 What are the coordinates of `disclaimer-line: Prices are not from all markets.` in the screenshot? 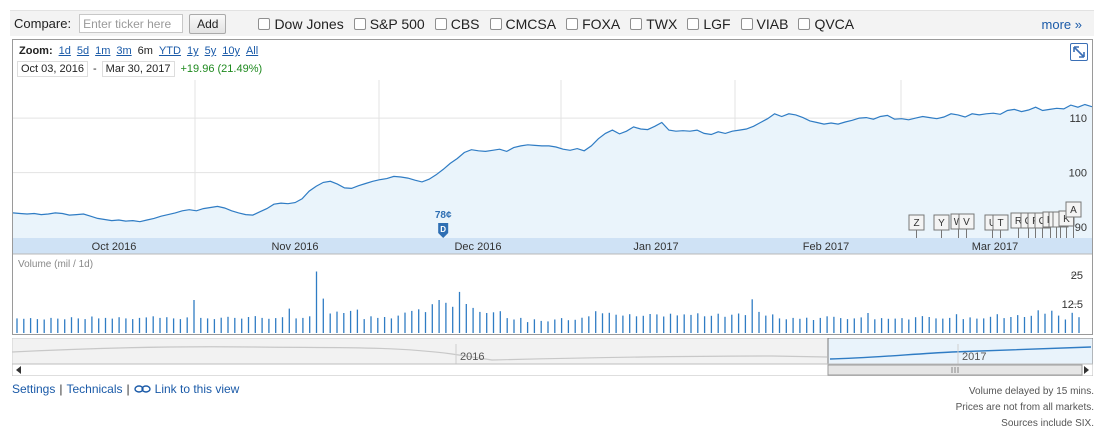 It's located at (1024, 407).